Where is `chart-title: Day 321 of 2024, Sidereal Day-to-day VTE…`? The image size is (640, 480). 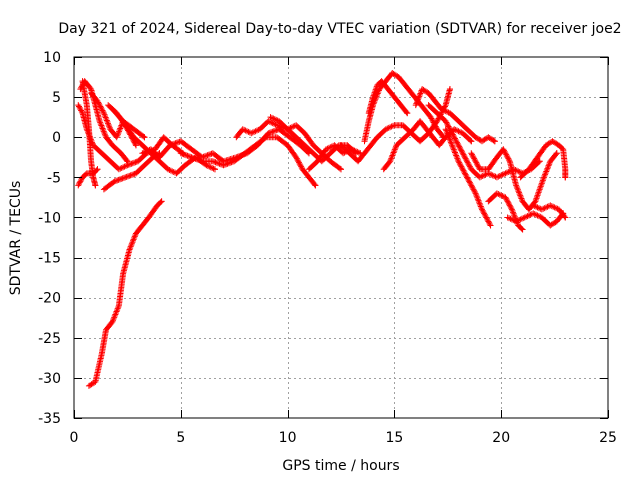
chart-title: Day 321 of 2024, Sidereal Day-to-day VTE… is located at coordinates (339, 29).